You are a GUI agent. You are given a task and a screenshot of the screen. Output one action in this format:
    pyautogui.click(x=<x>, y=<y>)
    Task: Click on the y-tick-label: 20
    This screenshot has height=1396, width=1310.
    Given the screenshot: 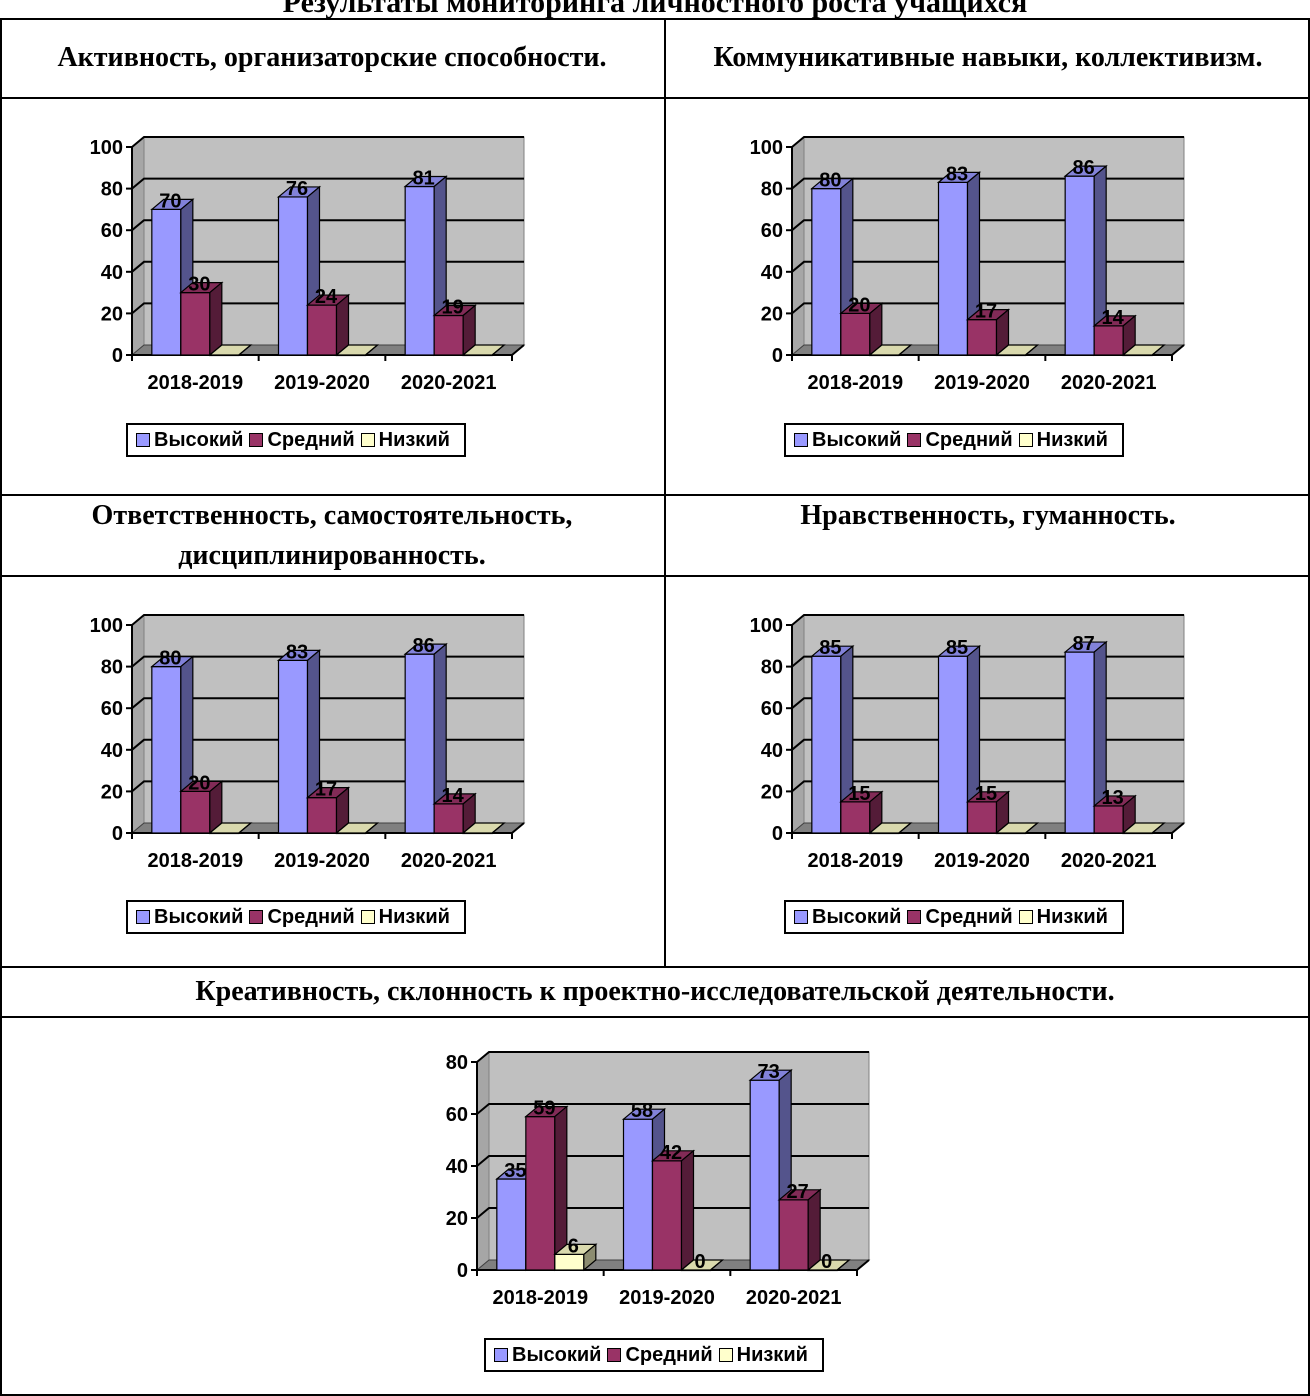 What is the action you would take?
    pyautogui.click(x=112, y=314)
    